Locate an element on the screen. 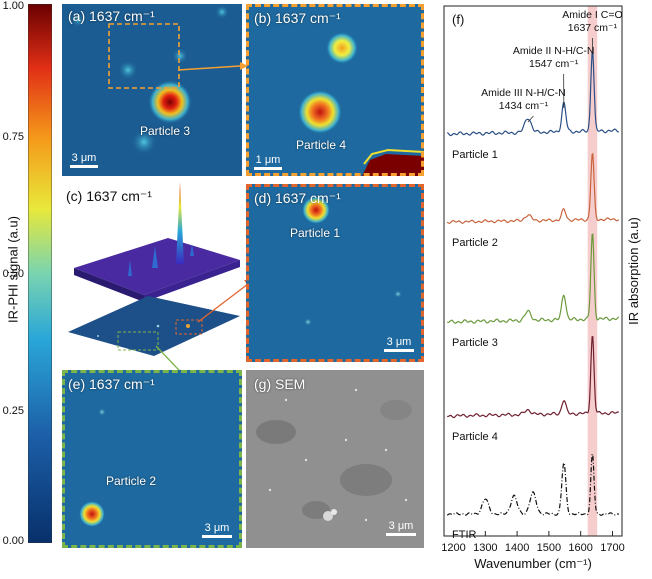 This screenshot has width=652, height=579. annotation-text: Amide III N-H/C-N is located at coordinates (523, 93).